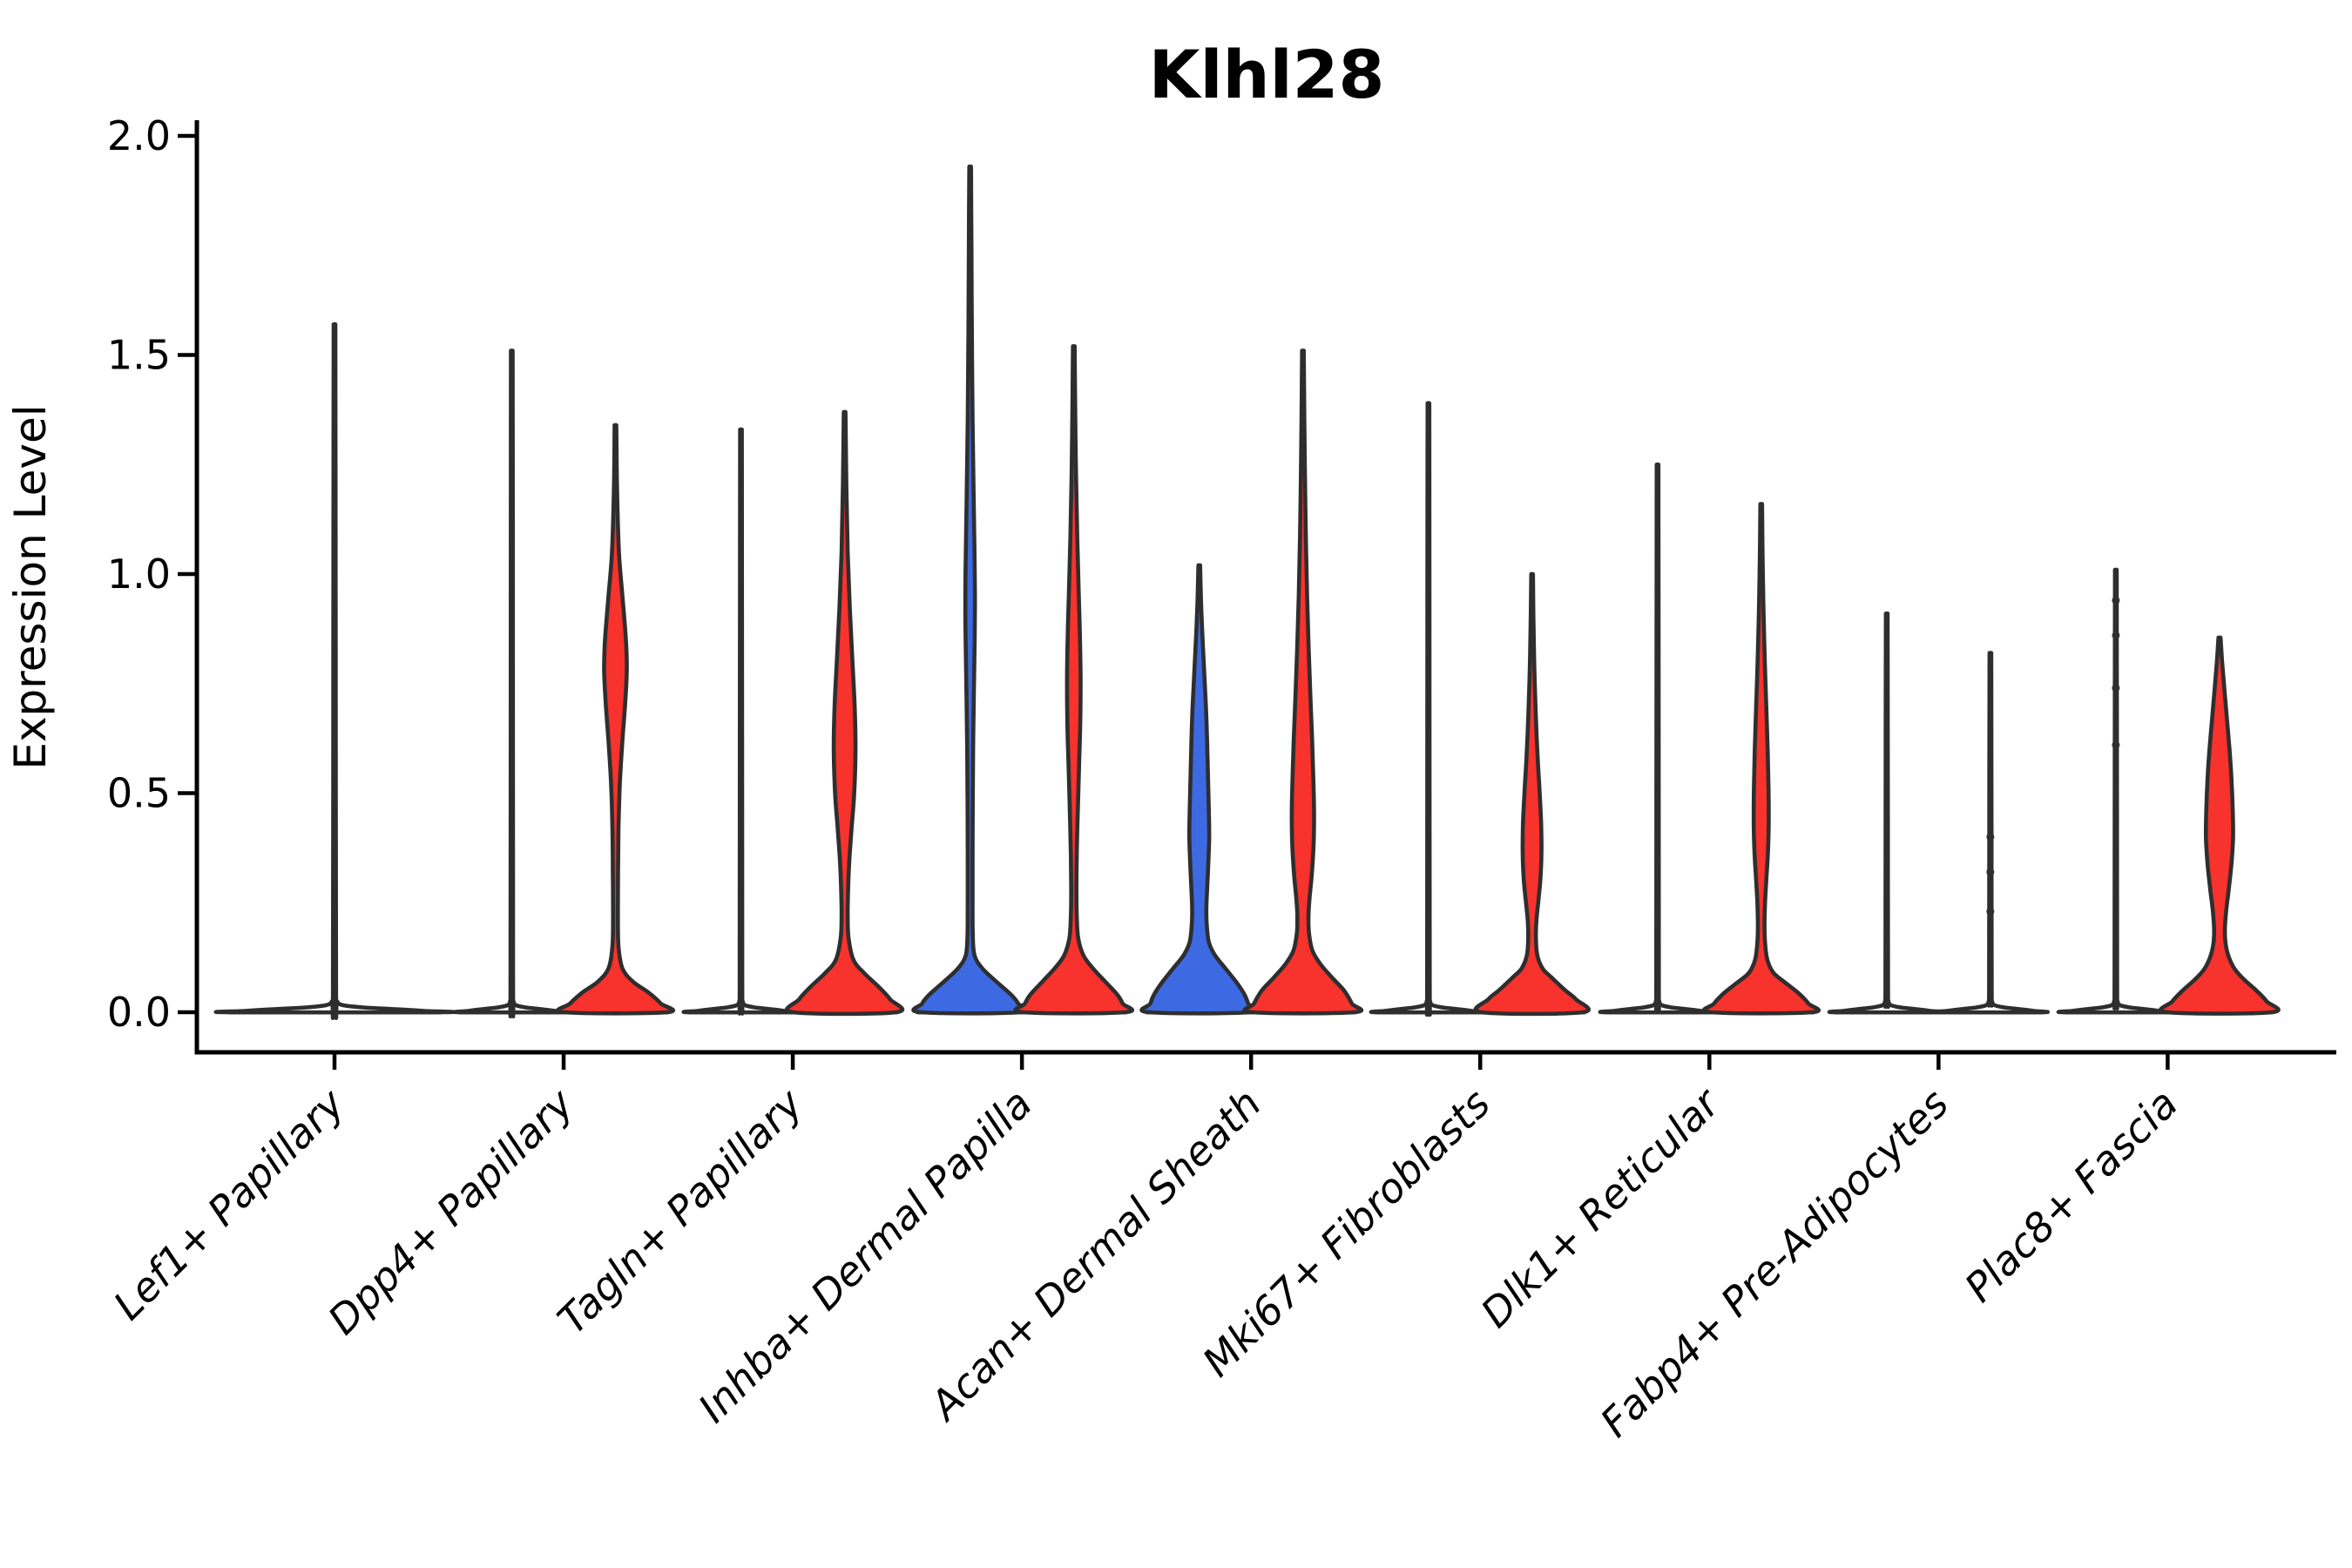 This screenshot has width=2352, height=1568. I want to click on violin-fabp4-pre-adipocytes-right, so click(1990, 833).